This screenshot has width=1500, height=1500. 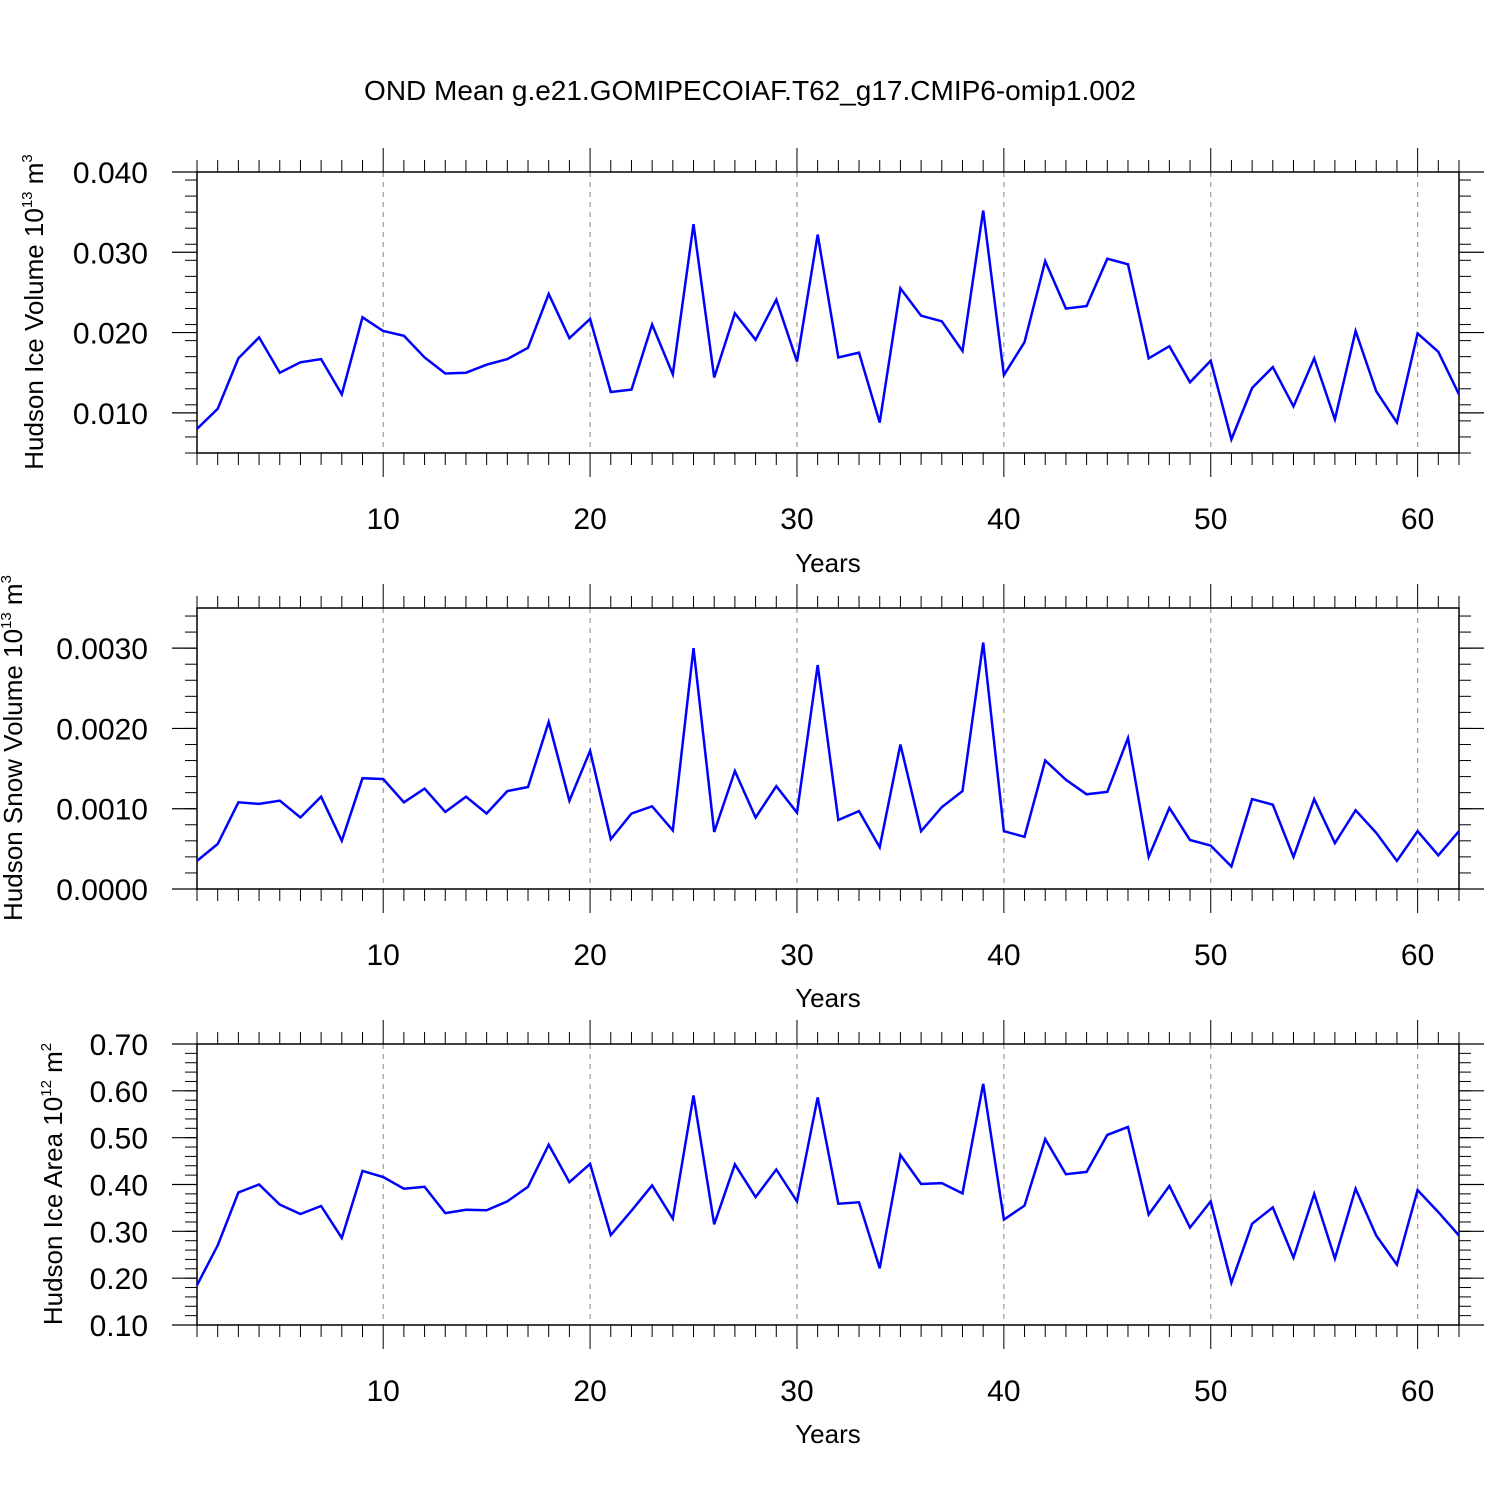 What do you see at coordinates (102, 810) in the screenshot?
I see `y-tick-label: 0.0010` at bounding box center [102, 810].